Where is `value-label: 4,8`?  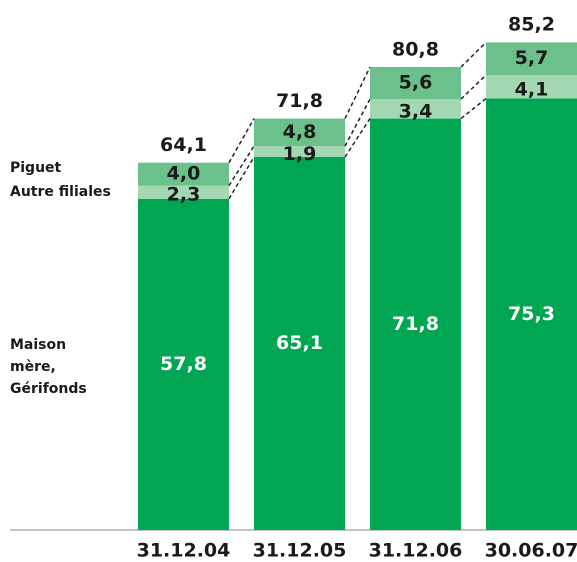
value-label: 4,8 is located at coordinates (300, 132).